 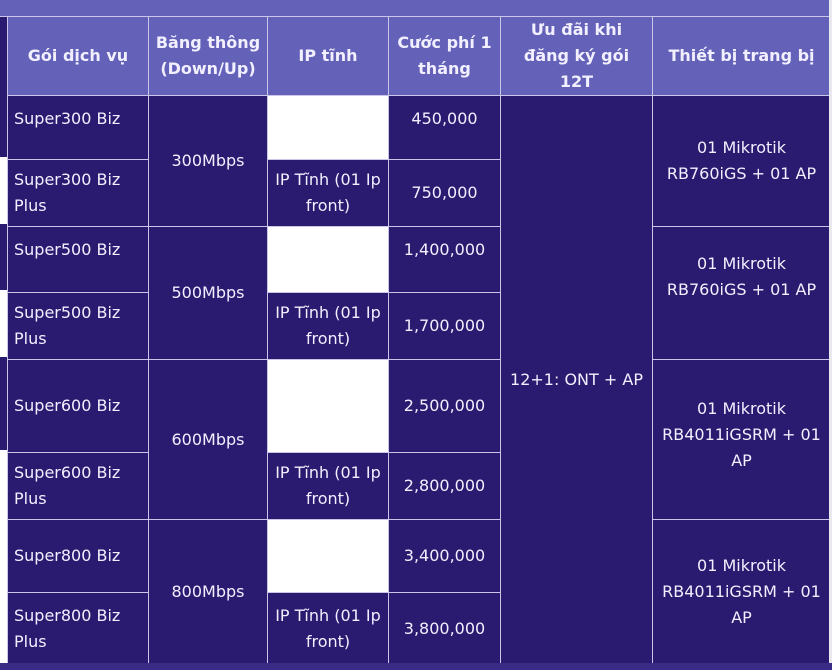 I want to click on header-promo: Ưu đãi khi đăng ký gói 12T, so click(x=576, y=56).